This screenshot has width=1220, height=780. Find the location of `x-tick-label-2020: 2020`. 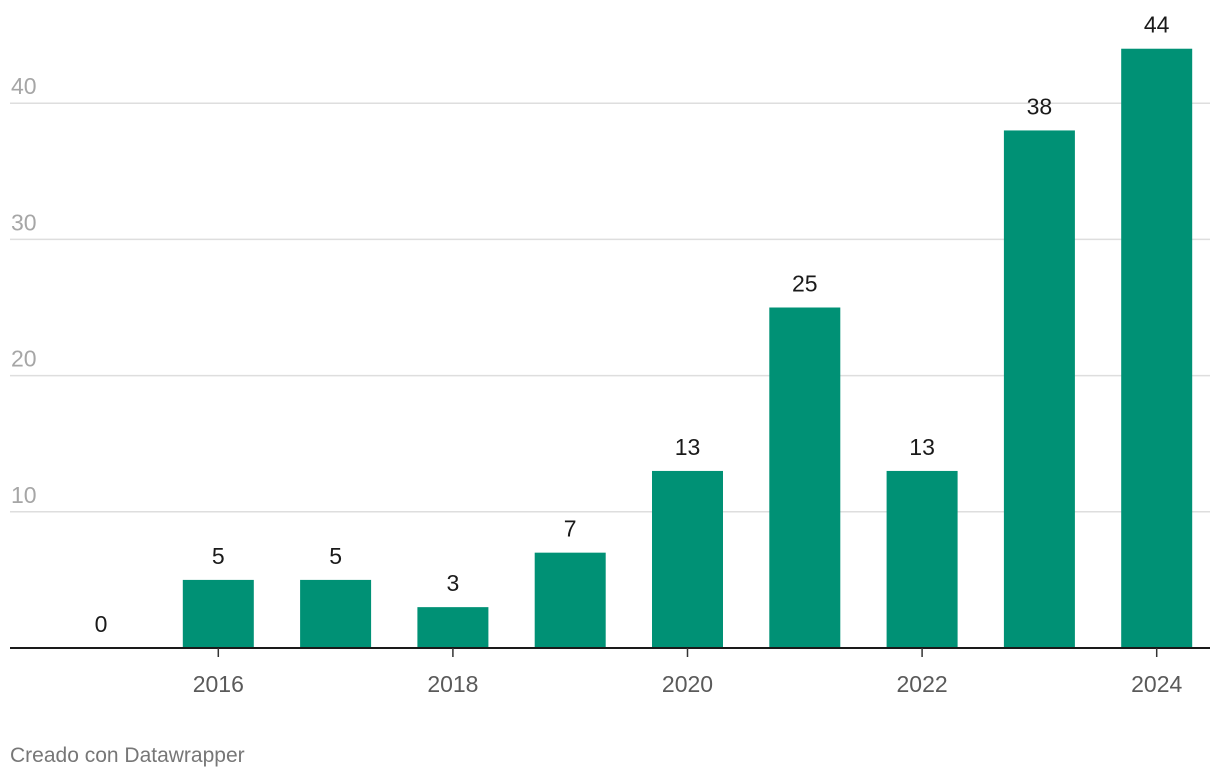

x-tick-label-2020: 2020 is located at coordinates (687, 684).